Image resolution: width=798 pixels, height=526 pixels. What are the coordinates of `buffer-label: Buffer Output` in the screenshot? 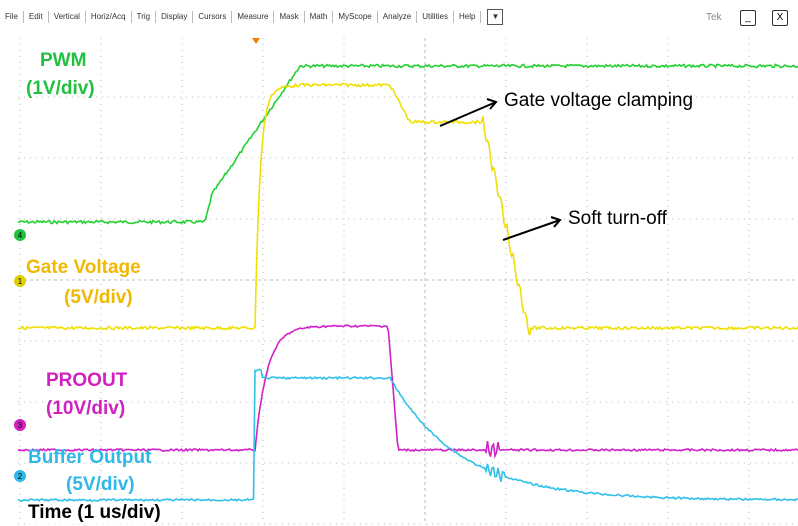 It's located at (90, 457).